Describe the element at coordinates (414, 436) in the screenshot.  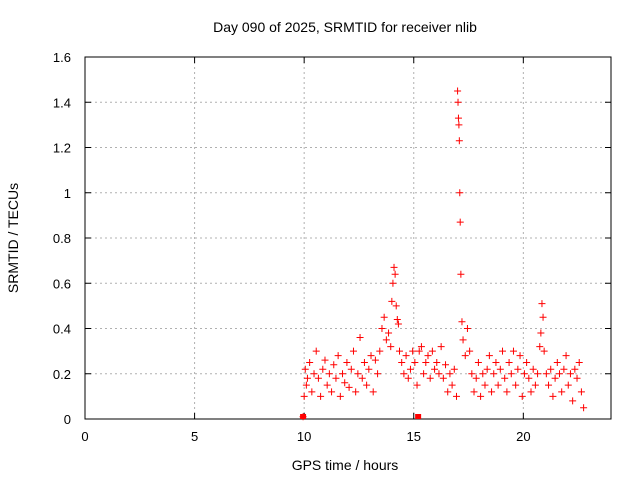
I see `x-tick-label: 15` at that location.